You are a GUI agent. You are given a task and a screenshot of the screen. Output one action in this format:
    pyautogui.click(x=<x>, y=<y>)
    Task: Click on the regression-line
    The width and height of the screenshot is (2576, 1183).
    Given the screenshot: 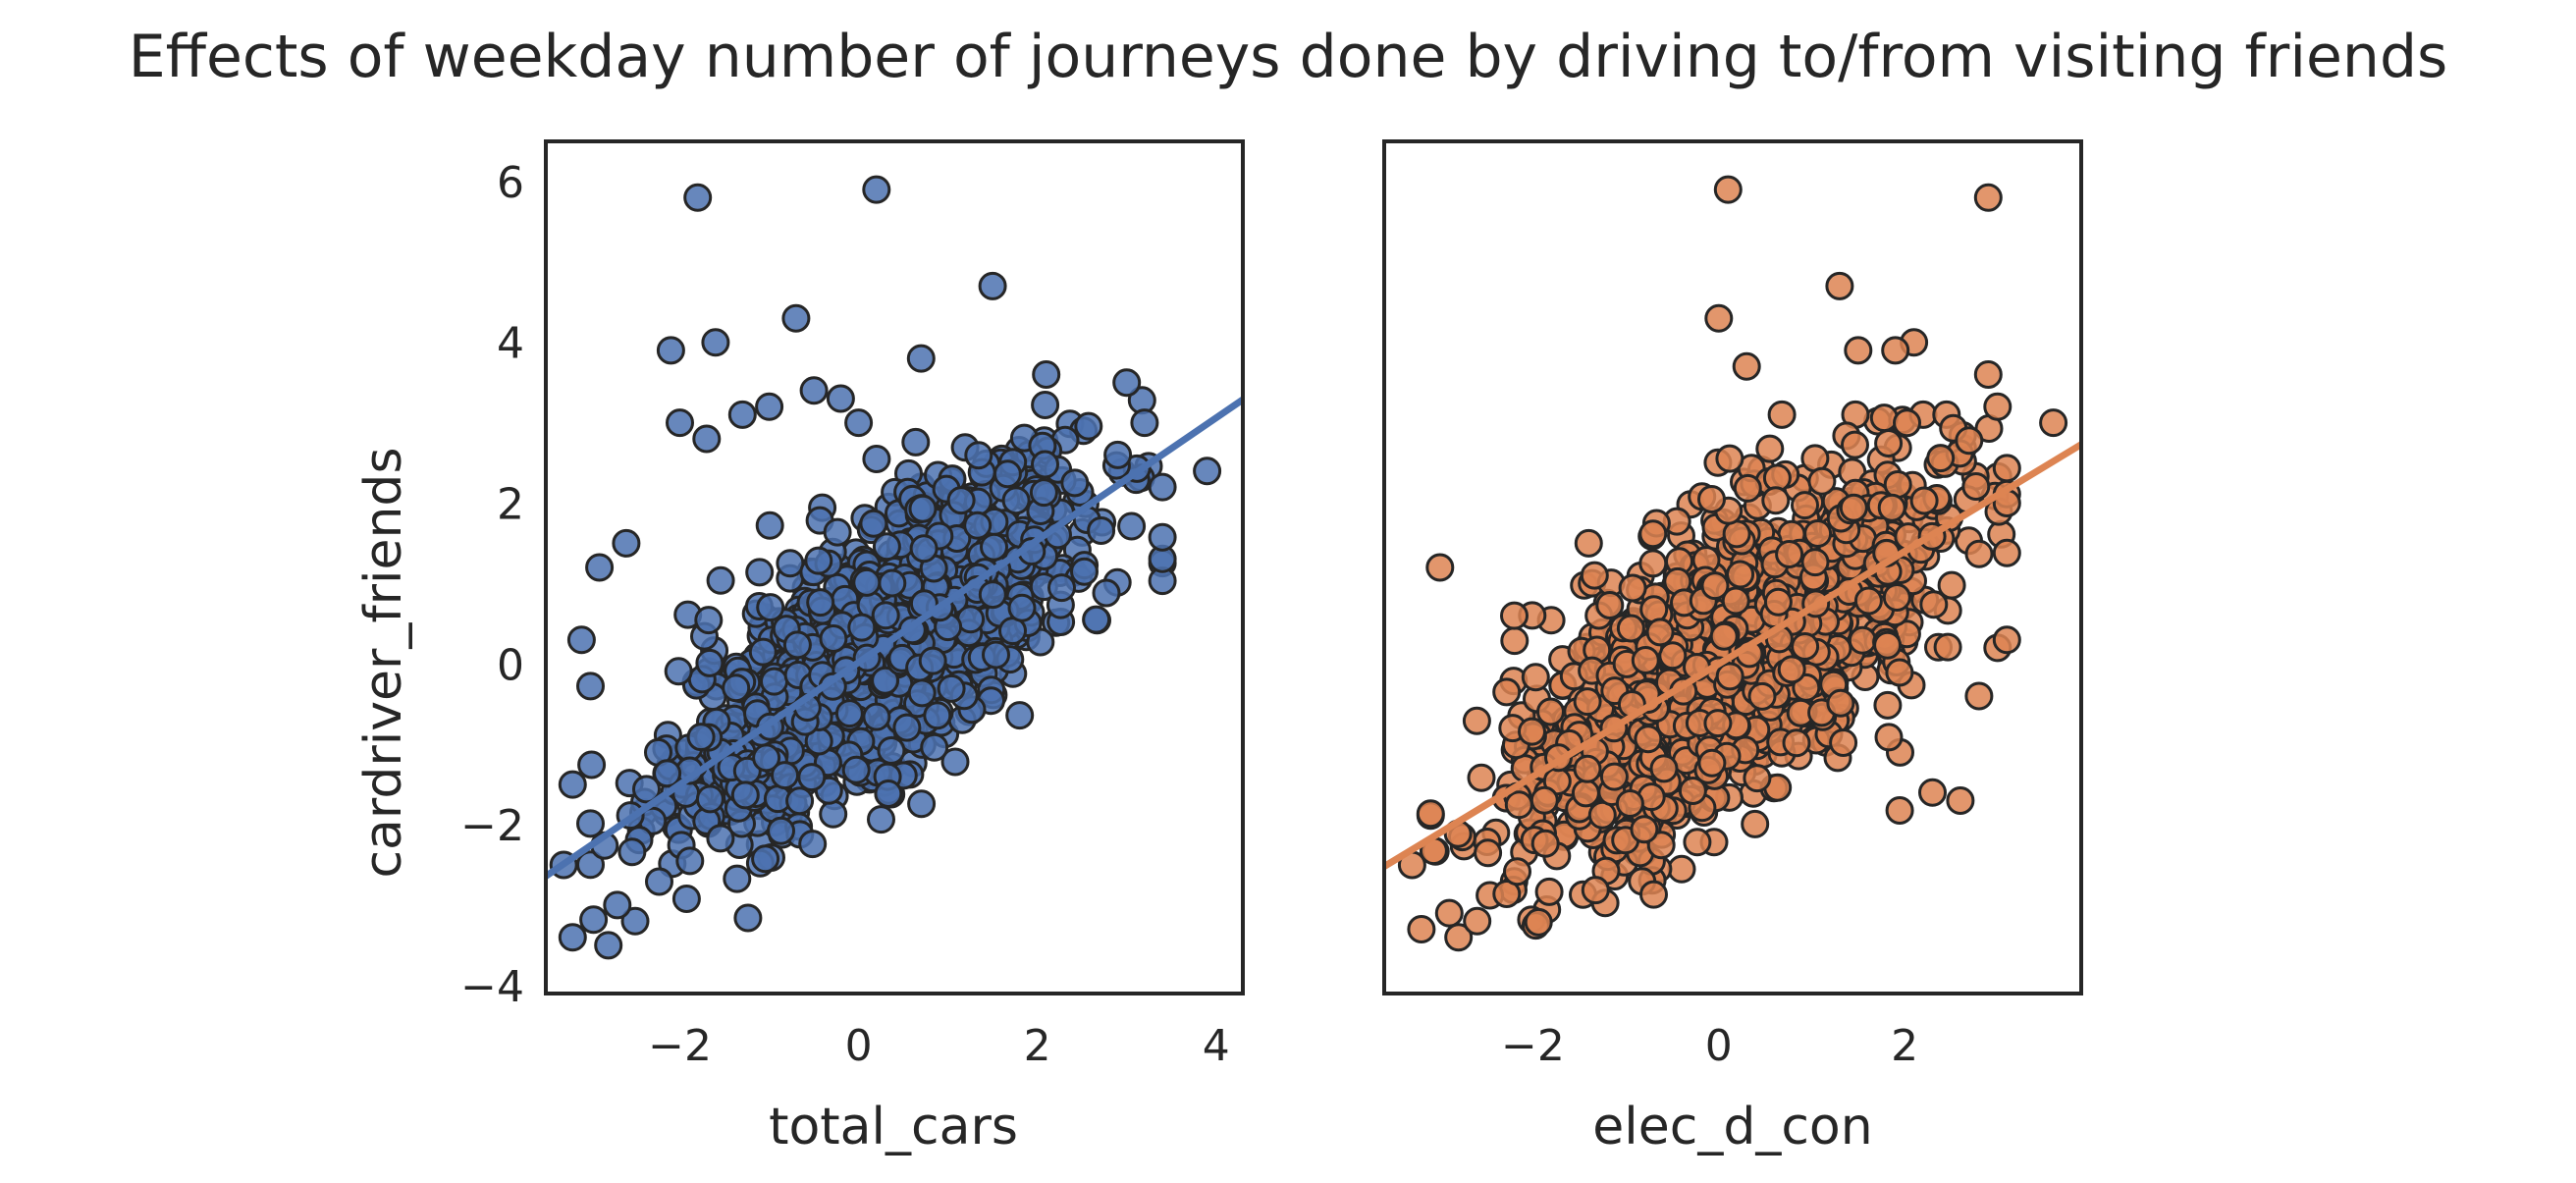 What is the action you would take?
    pyautogui.click(x=1732, y=655)
    